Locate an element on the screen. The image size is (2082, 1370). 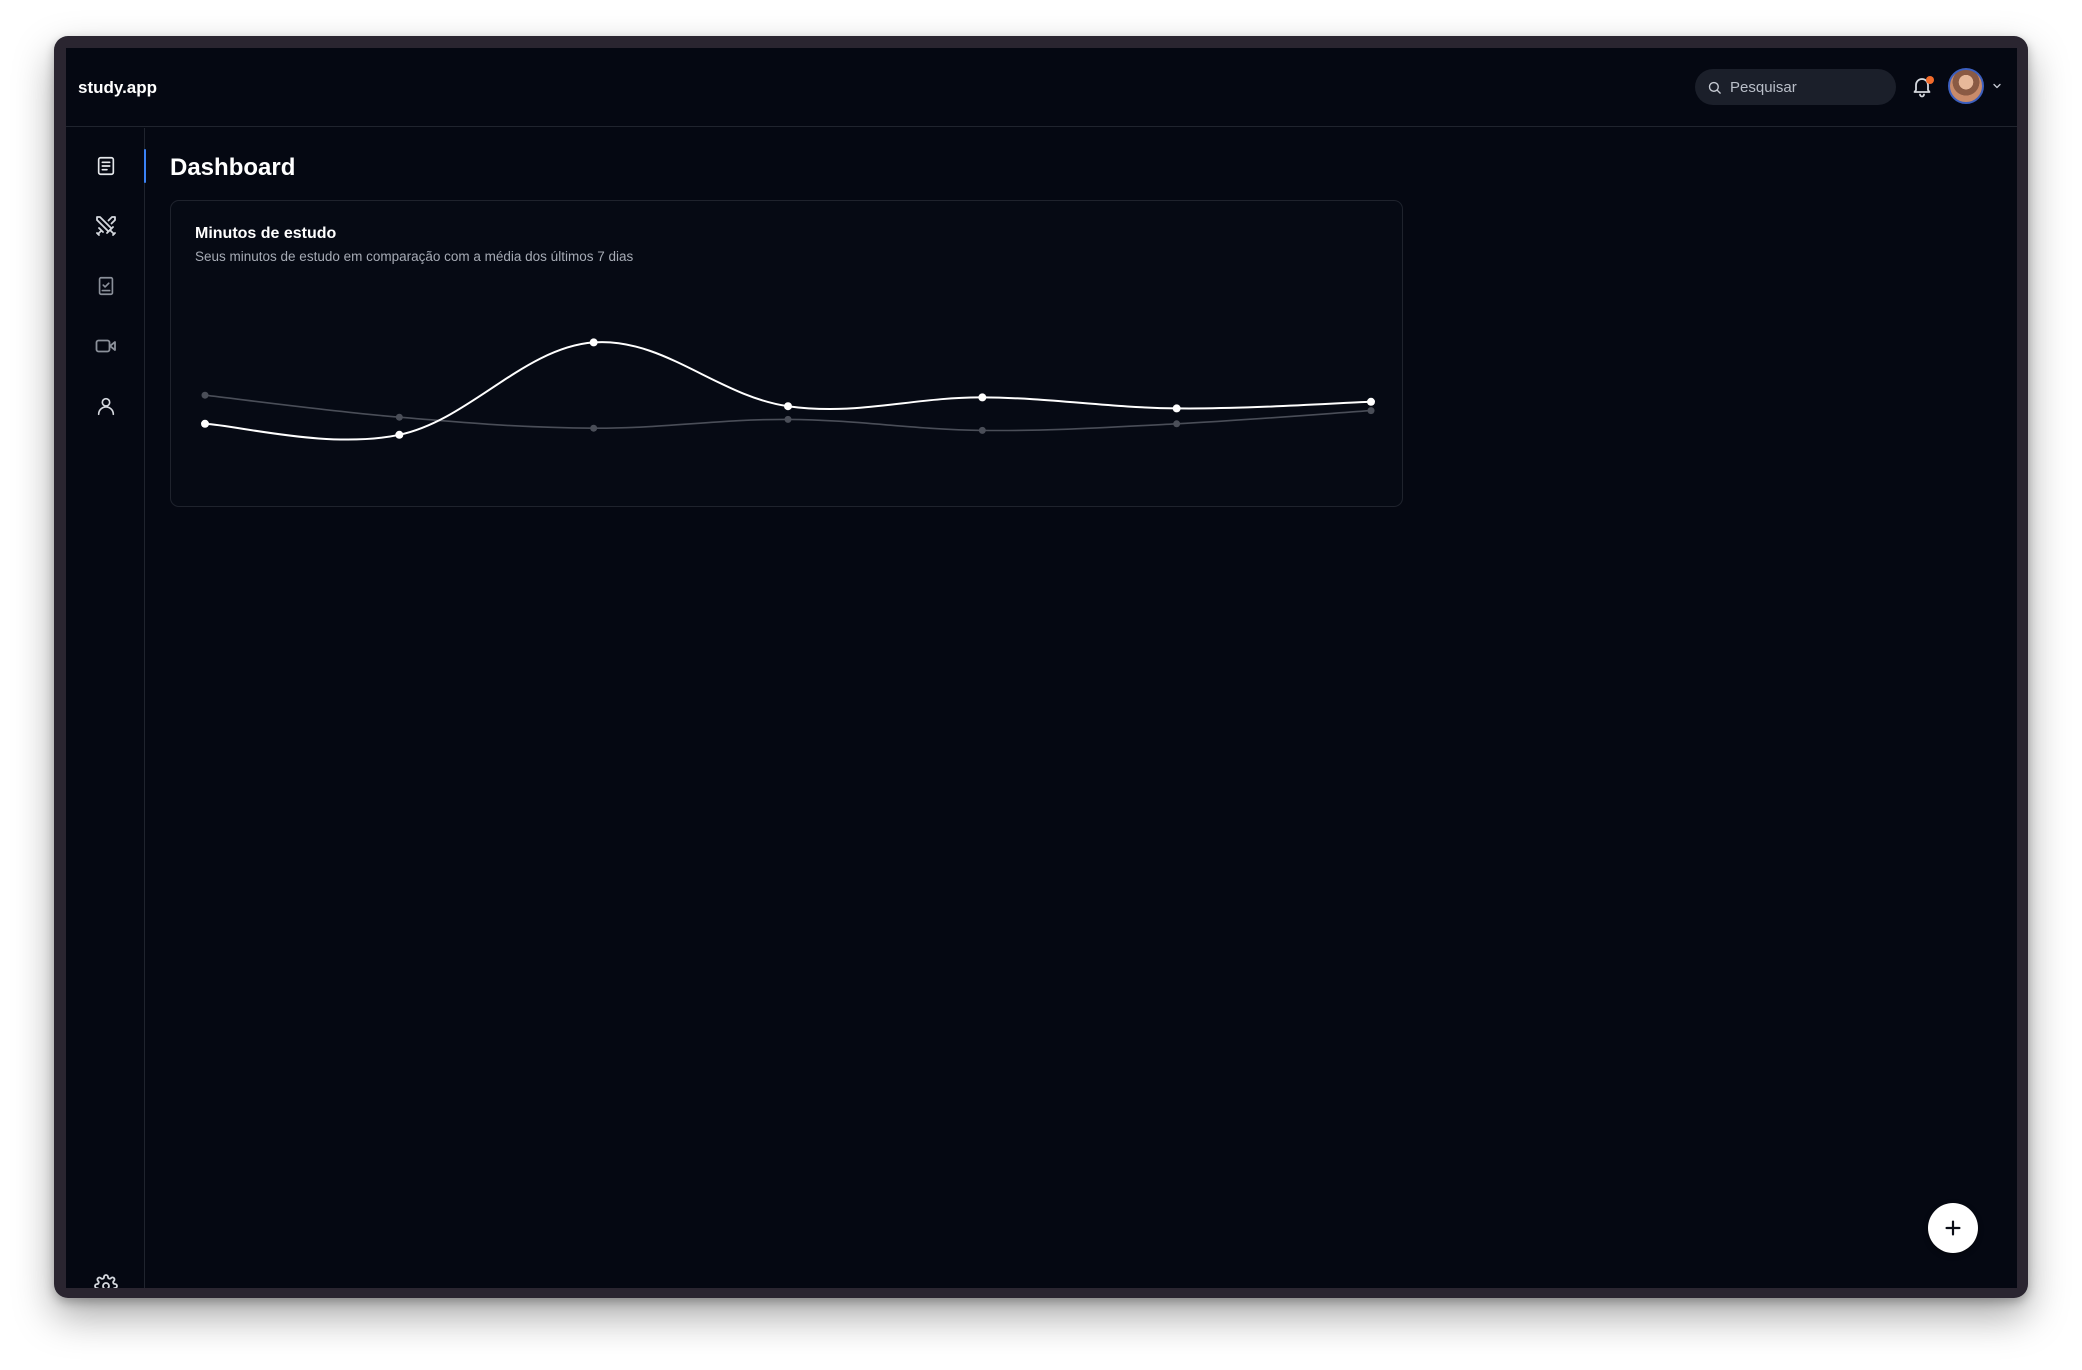
notification-badge is located at coordinates (1930, 80).